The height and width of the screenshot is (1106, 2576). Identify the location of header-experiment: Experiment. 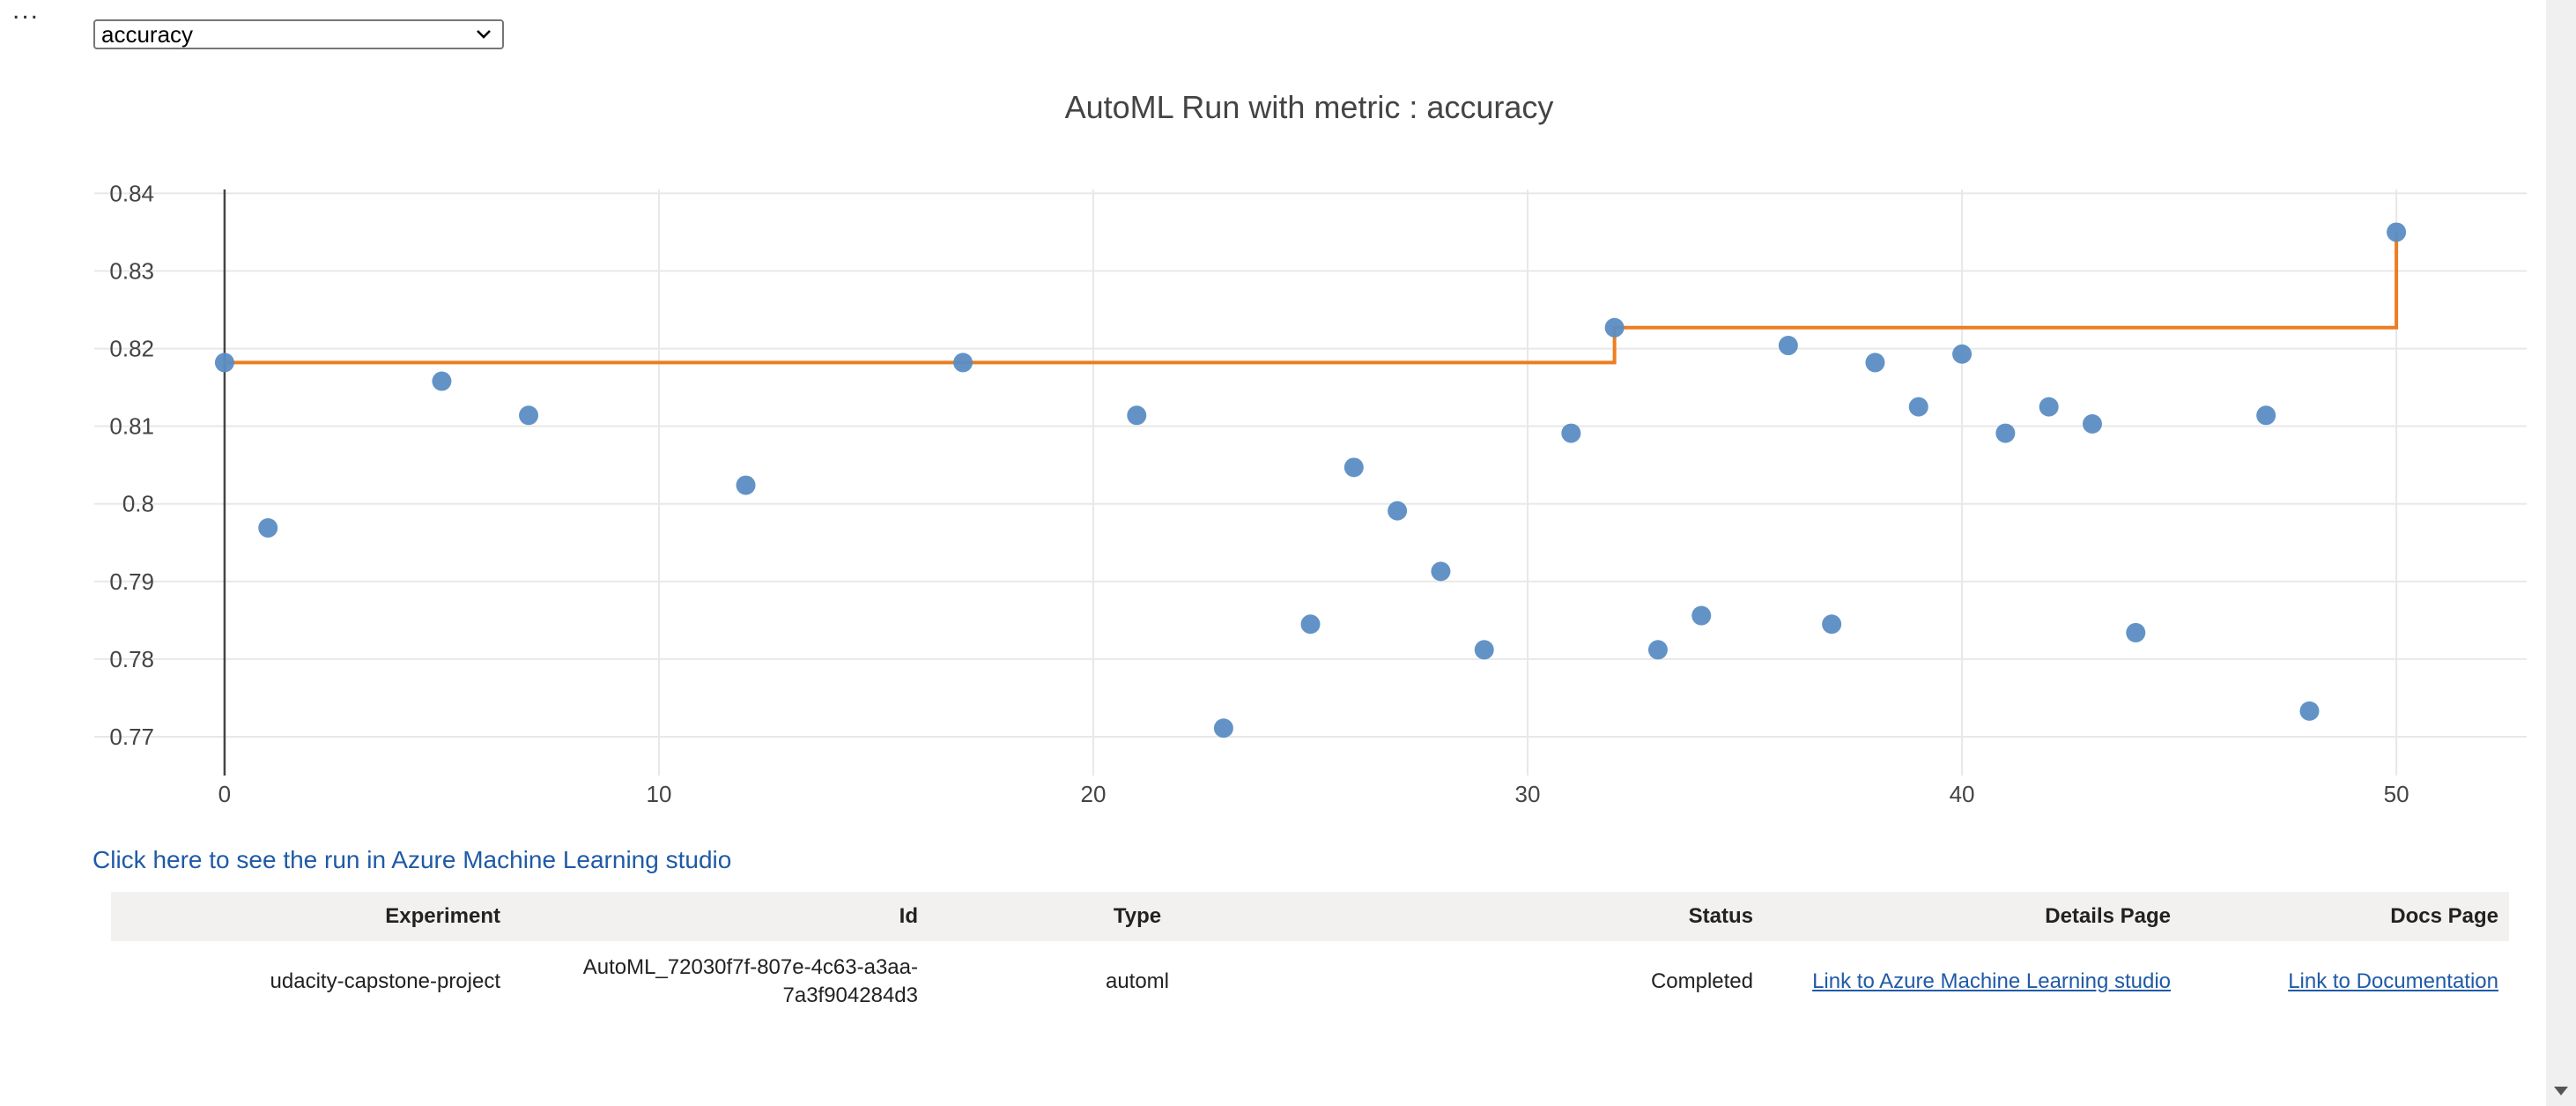
(311, 917).